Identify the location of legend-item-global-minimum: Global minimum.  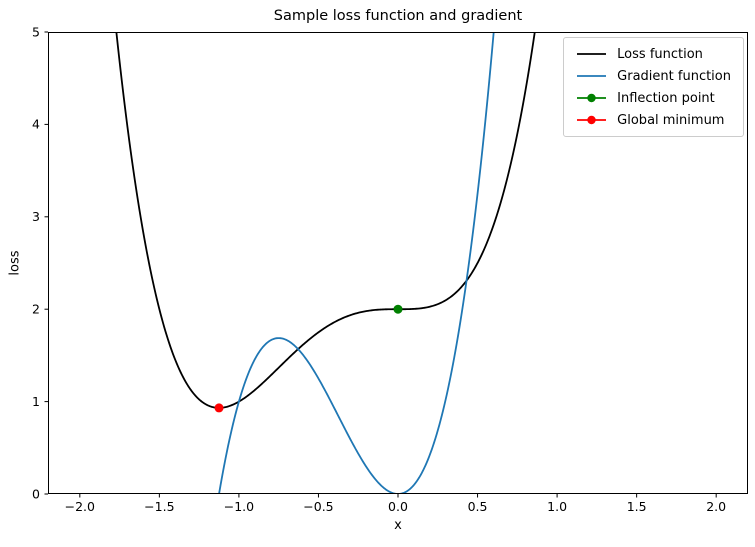
(653, 120).